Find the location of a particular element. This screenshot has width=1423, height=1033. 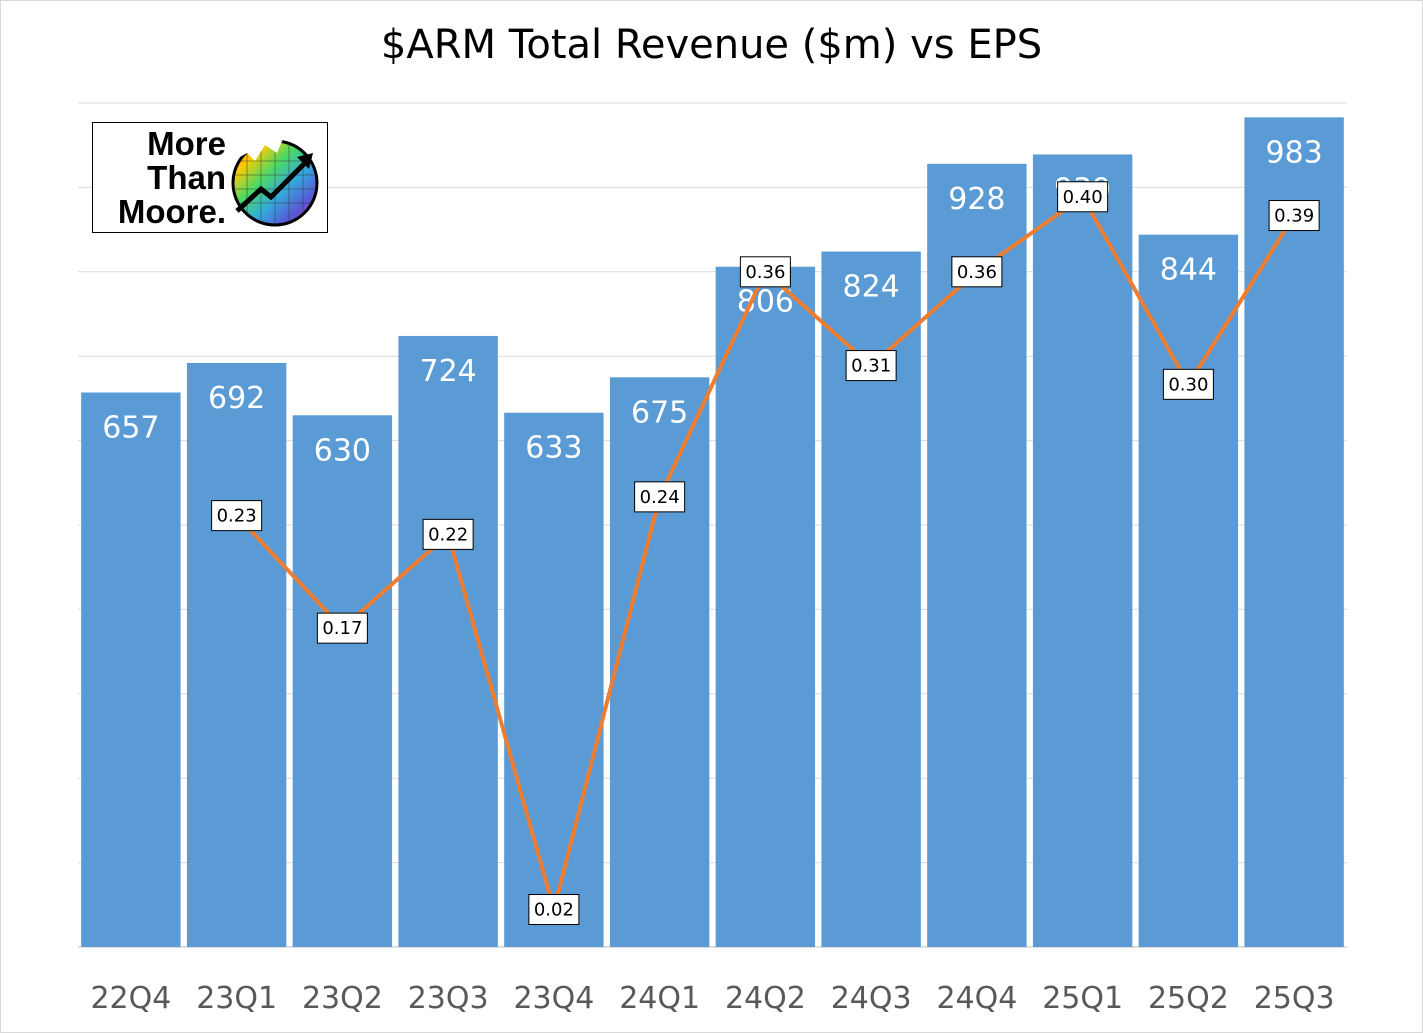

revenue-value-label: 928 is located at coordinates (976, 199).